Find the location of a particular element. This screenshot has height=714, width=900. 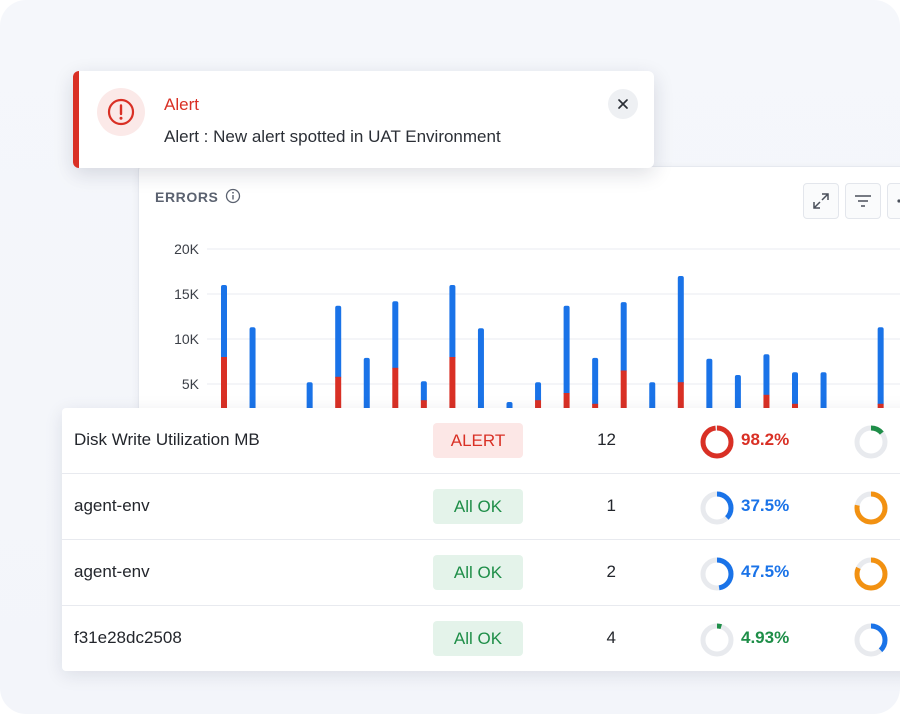

alert-icon-badge is located at coordinates (121, 112).